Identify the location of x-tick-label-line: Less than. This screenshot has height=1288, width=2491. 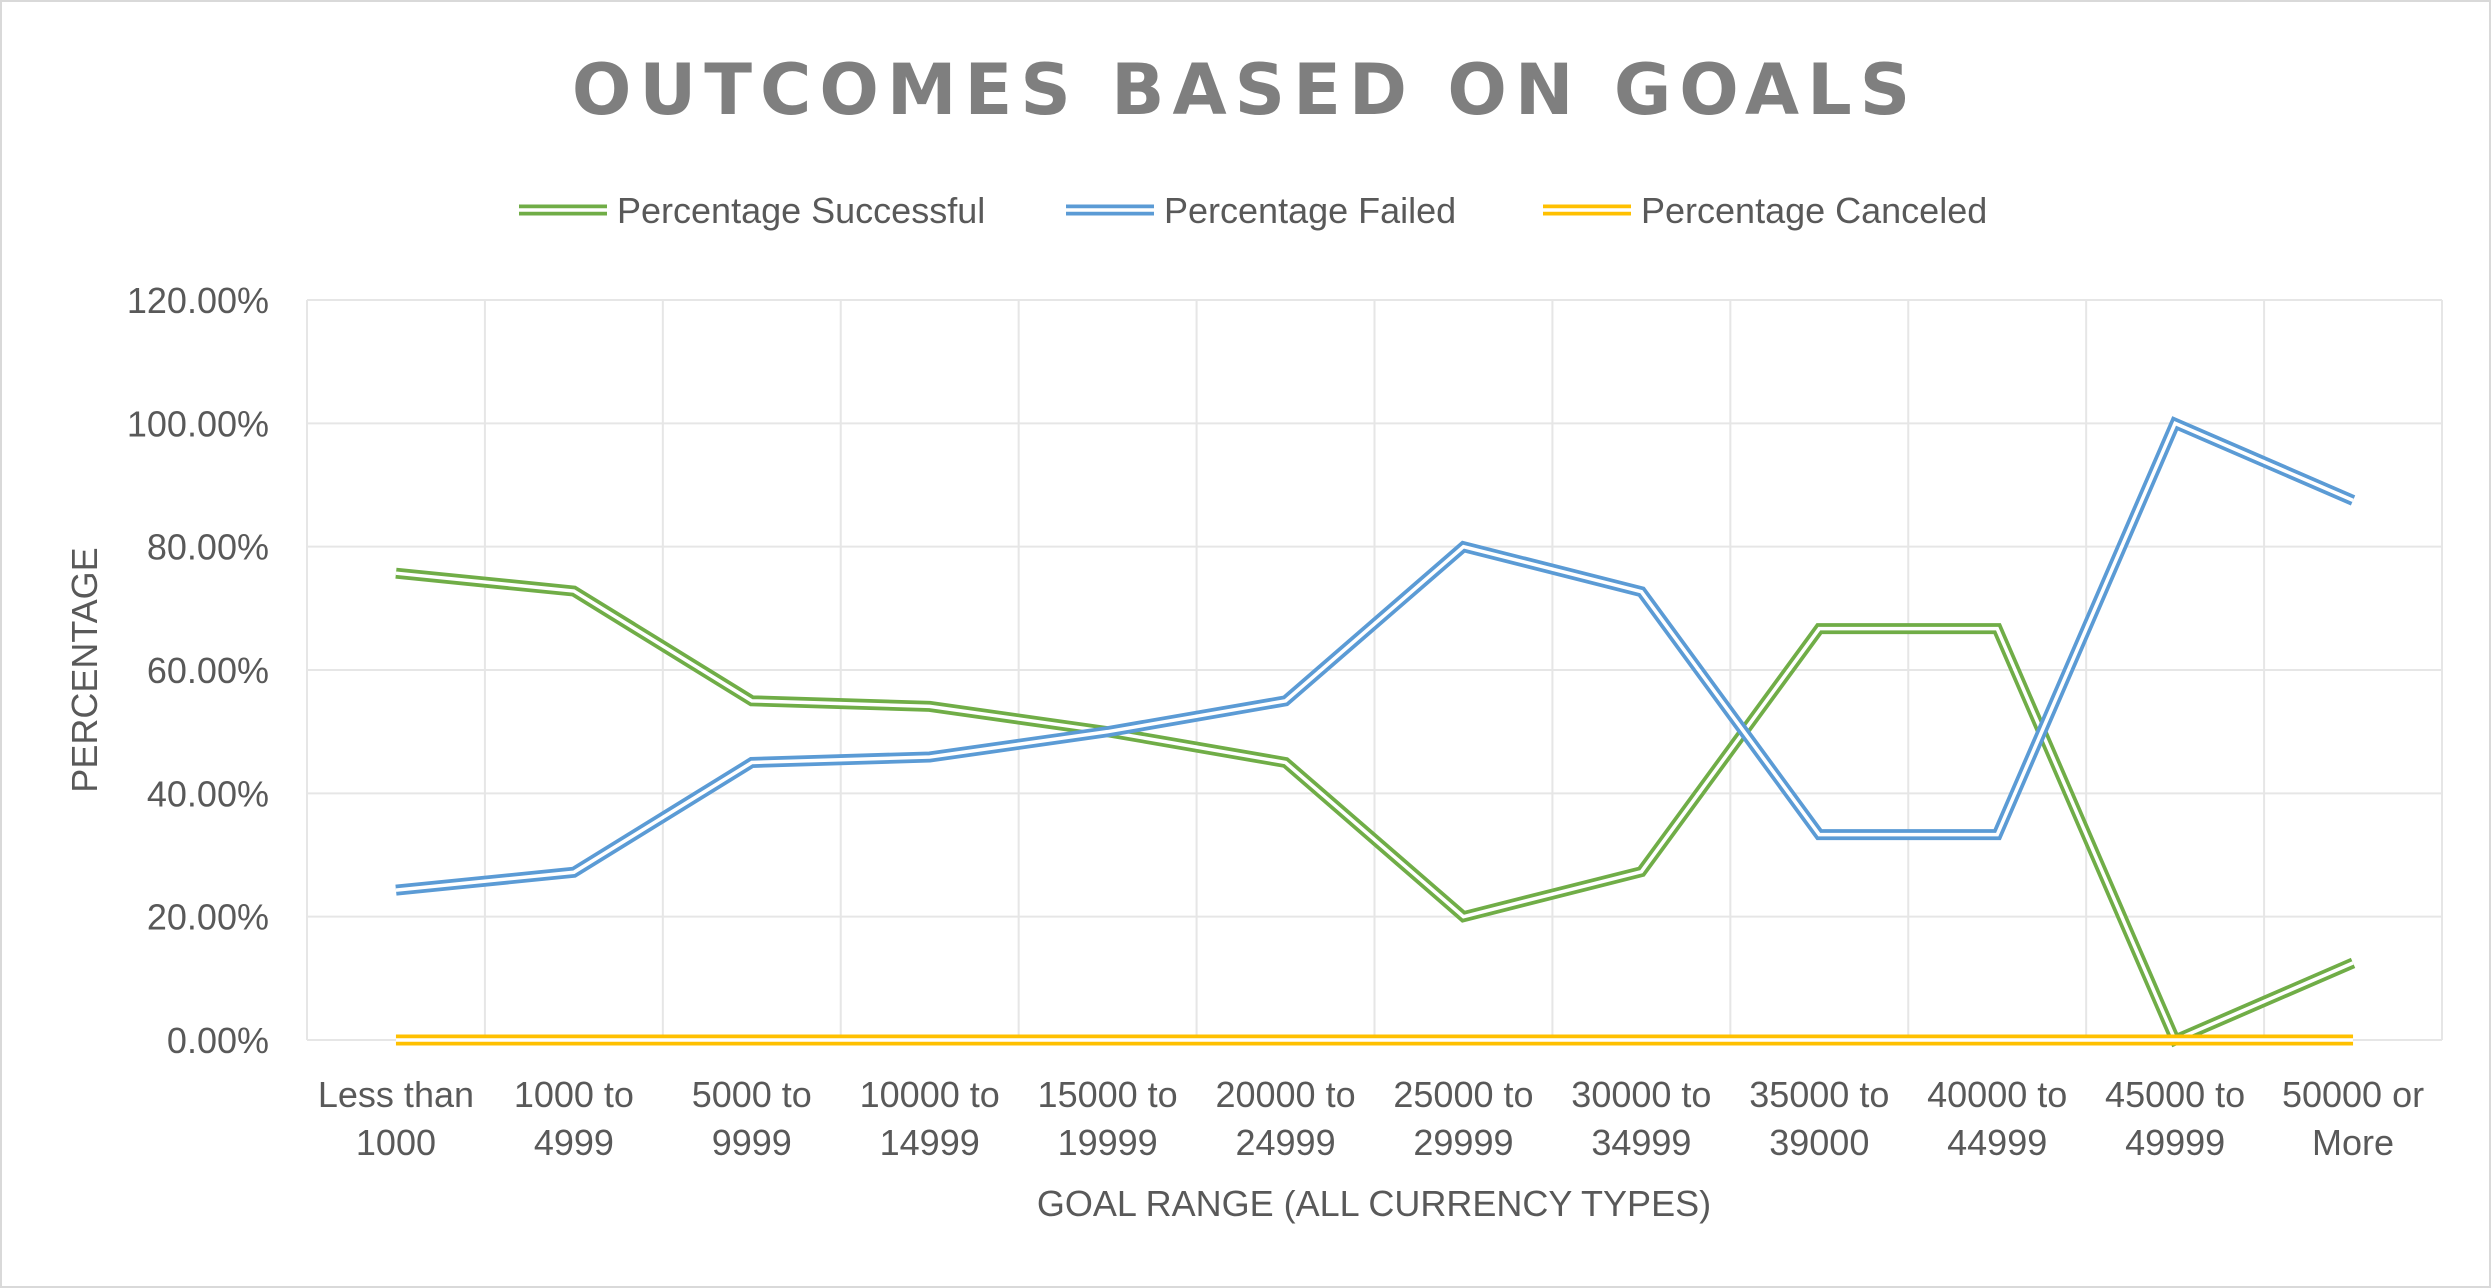
(396, 1094).